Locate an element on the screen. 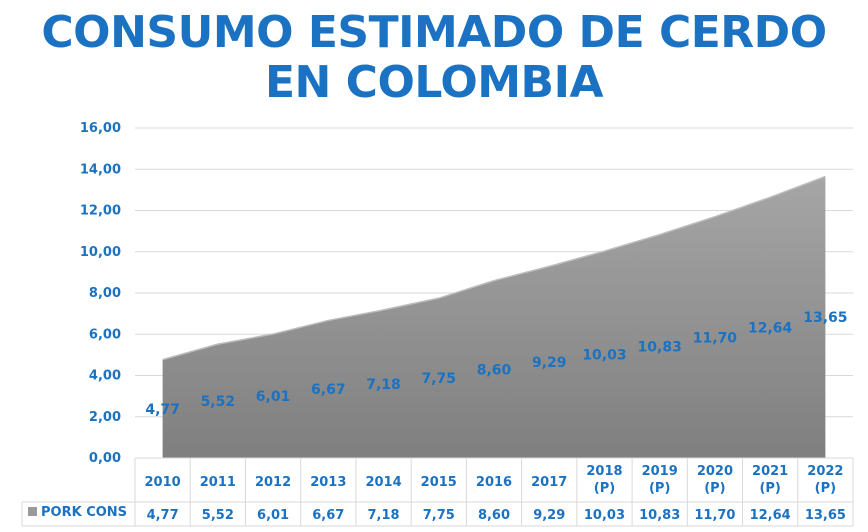  x-tick-label: 2022 is located at coordinates (825, 471).